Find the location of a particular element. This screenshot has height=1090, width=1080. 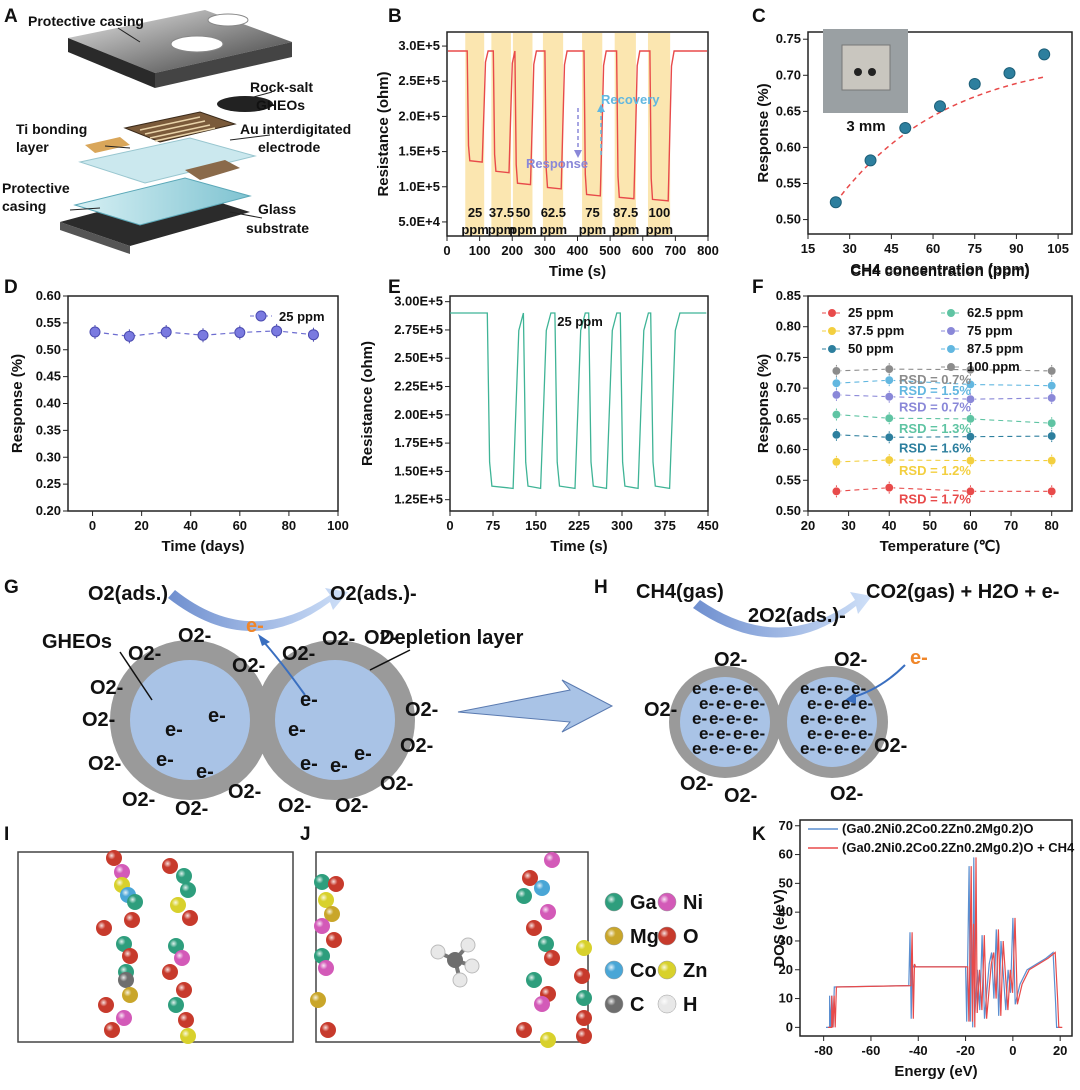

panel-letter-k: K is located at coordinates (759, 834).